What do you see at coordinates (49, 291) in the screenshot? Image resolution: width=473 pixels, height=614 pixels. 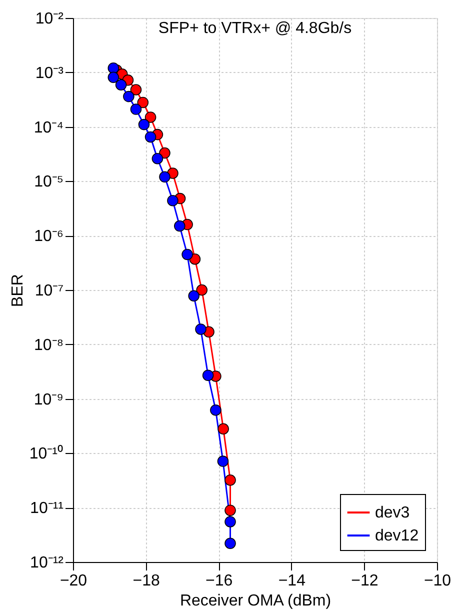 I see `y-tick-label: 10⁻⁷` at bounding box center [49, 291].